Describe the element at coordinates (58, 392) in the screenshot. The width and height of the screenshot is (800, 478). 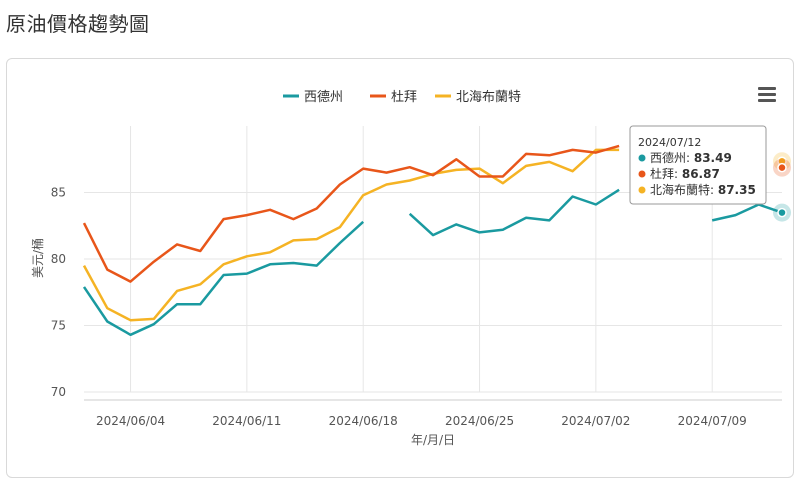
I see `y-tick-label: 70` at that location.